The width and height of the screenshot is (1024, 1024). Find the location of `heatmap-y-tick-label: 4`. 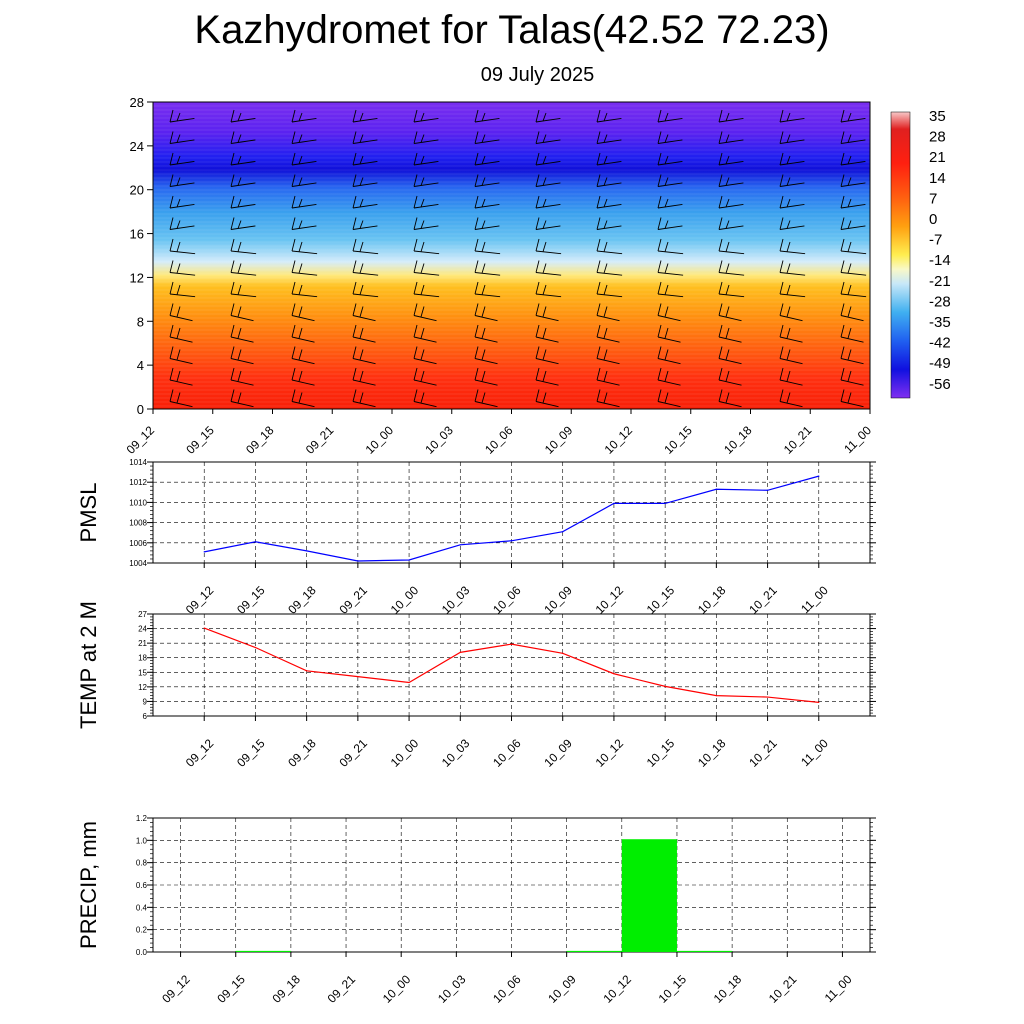

heatmap-y-tick-label: 4 is located at coordinates (140, 365).